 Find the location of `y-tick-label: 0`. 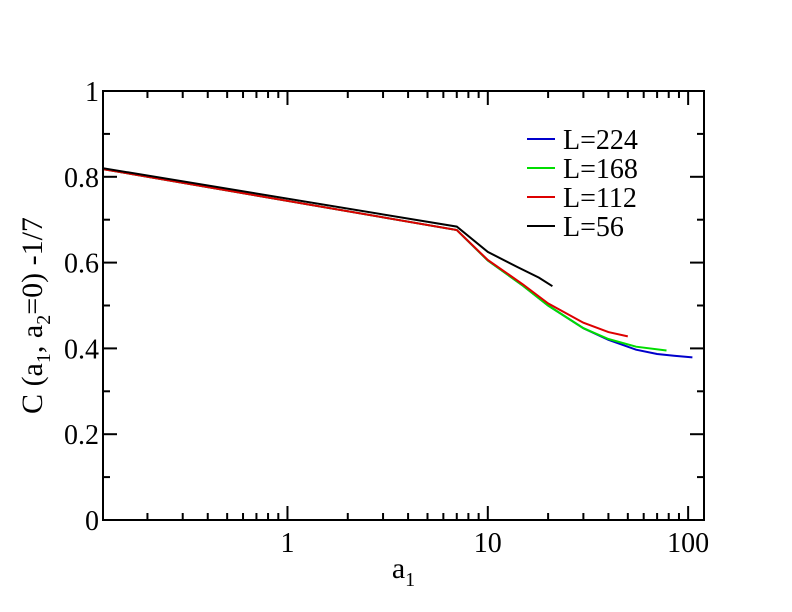

y-tick-label: 0 is located at coordinates (92, 521).